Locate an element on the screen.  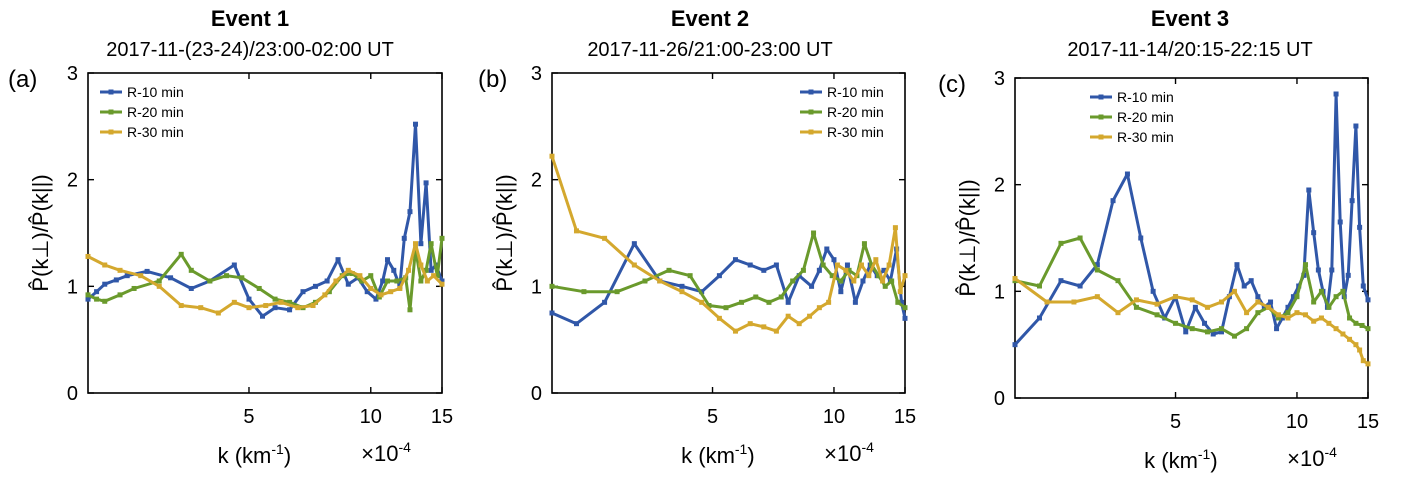
x-multiplier: ×10⁻⁴ is located at coordinates (1312, 457).